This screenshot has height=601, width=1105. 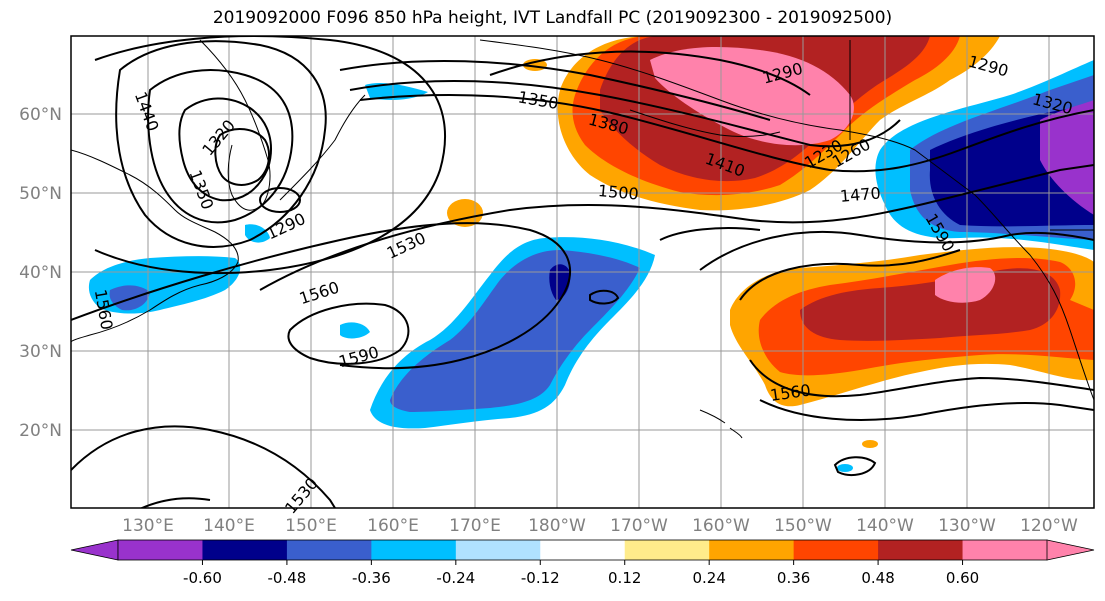 What do you see at coordinates (639, 526) in the screenshot?
I see `lon-label-170w: 170°W` at bounding box center [639, 526].